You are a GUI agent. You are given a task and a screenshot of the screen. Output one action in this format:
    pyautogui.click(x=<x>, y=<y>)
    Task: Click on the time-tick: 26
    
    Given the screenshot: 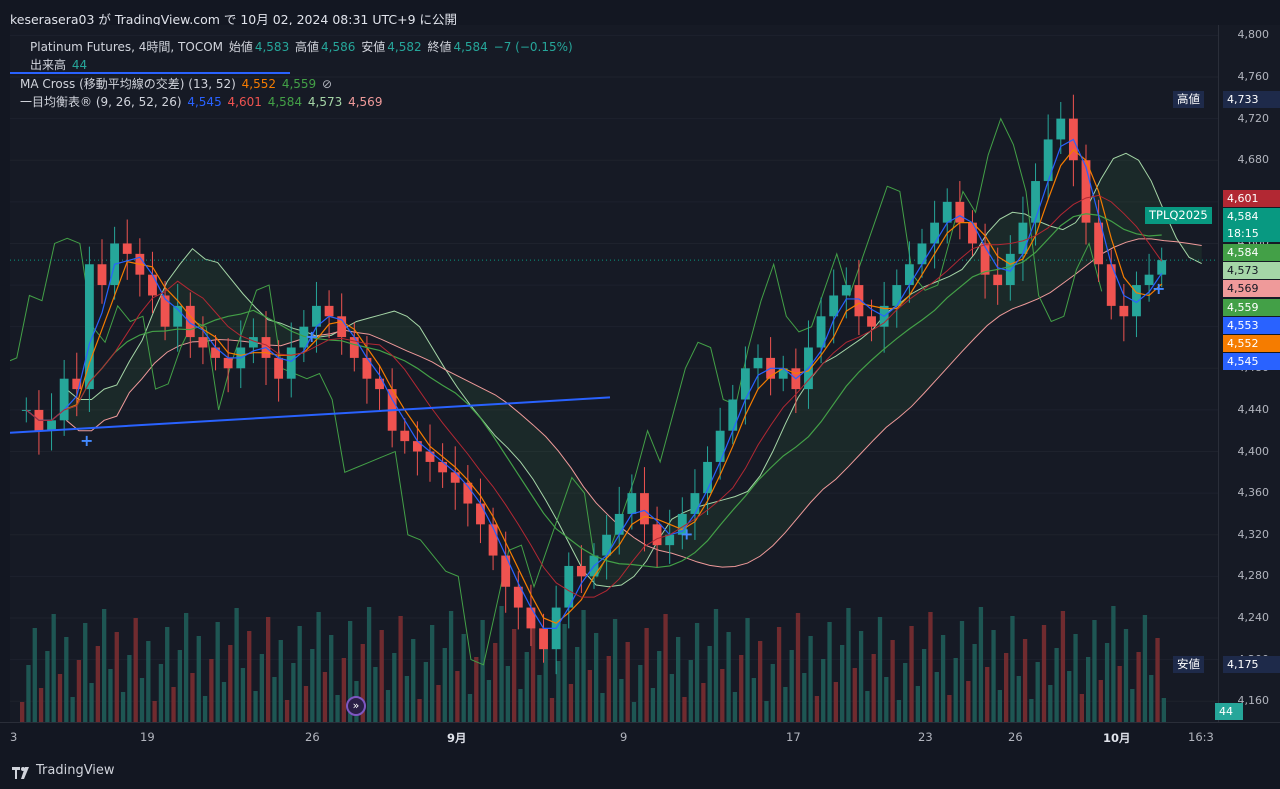 What is the action you would take?
    pyautogui.click(x=1015, y=737)
    